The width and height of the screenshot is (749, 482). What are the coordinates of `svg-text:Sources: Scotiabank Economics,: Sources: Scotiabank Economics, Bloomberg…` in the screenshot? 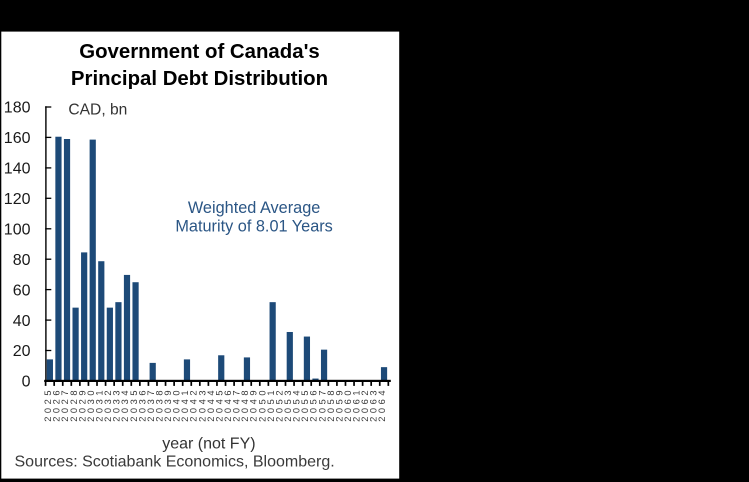 It's located at (175, 461).